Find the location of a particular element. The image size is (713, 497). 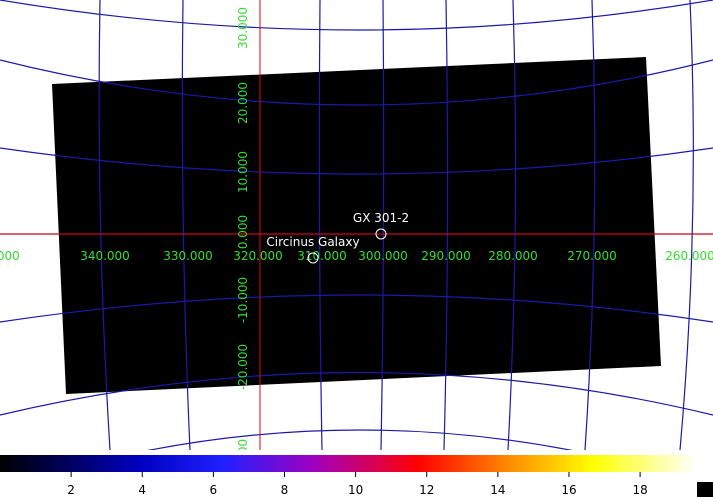

colorbar-tick-label: 18 is located at coordinates (639, 490).